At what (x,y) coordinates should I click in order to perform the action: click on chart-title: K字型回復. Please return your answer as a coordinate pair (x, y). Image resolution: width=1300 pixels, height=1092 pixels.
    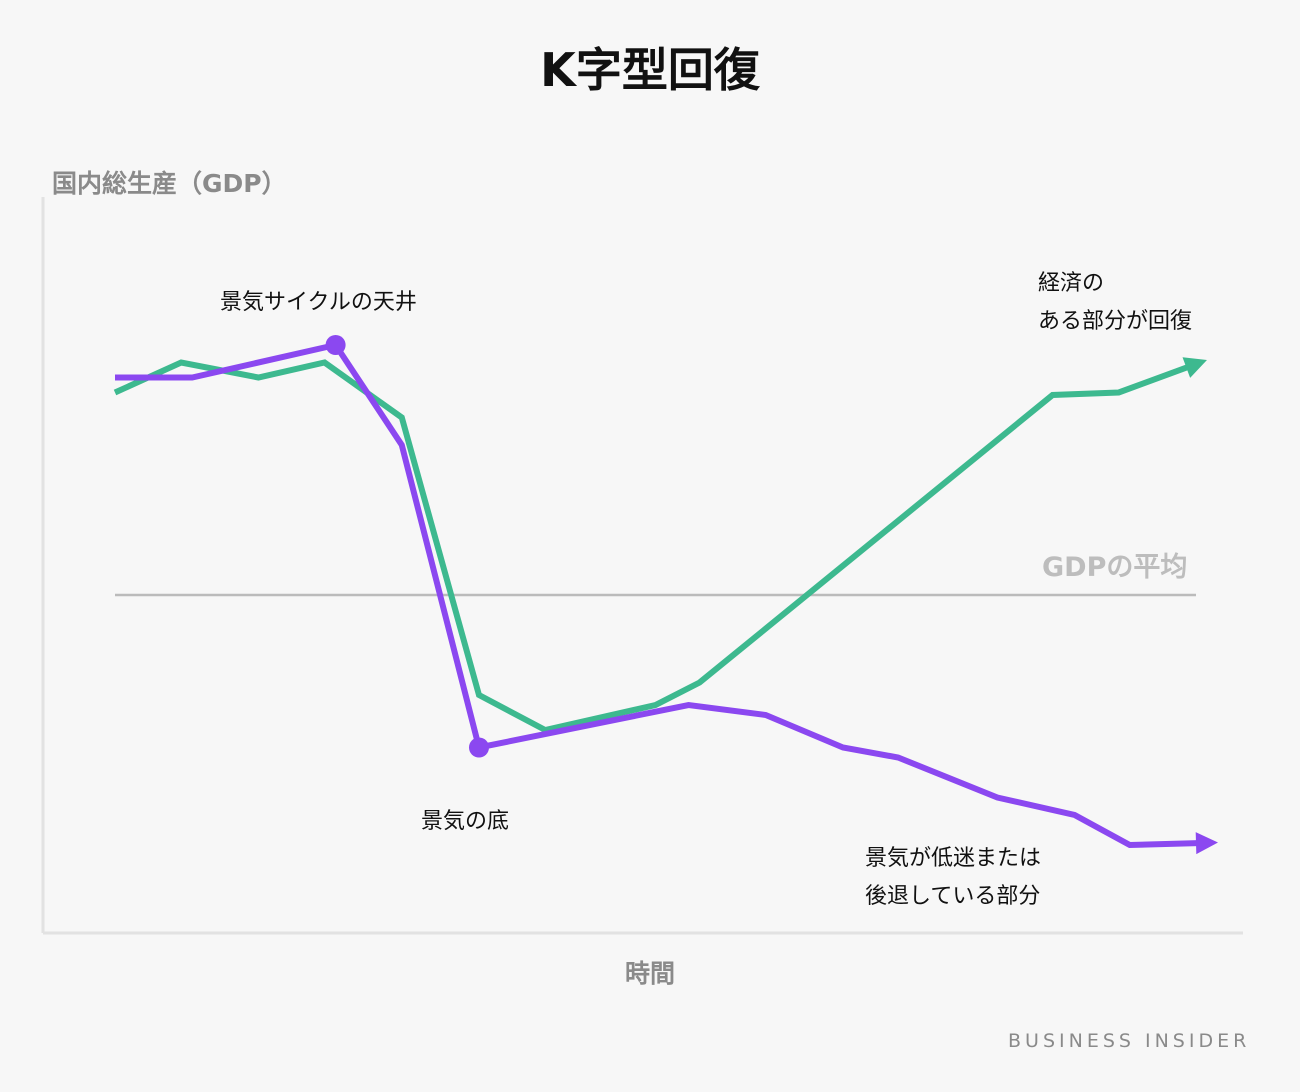
    Looking at the image, I should click on (650, 70).